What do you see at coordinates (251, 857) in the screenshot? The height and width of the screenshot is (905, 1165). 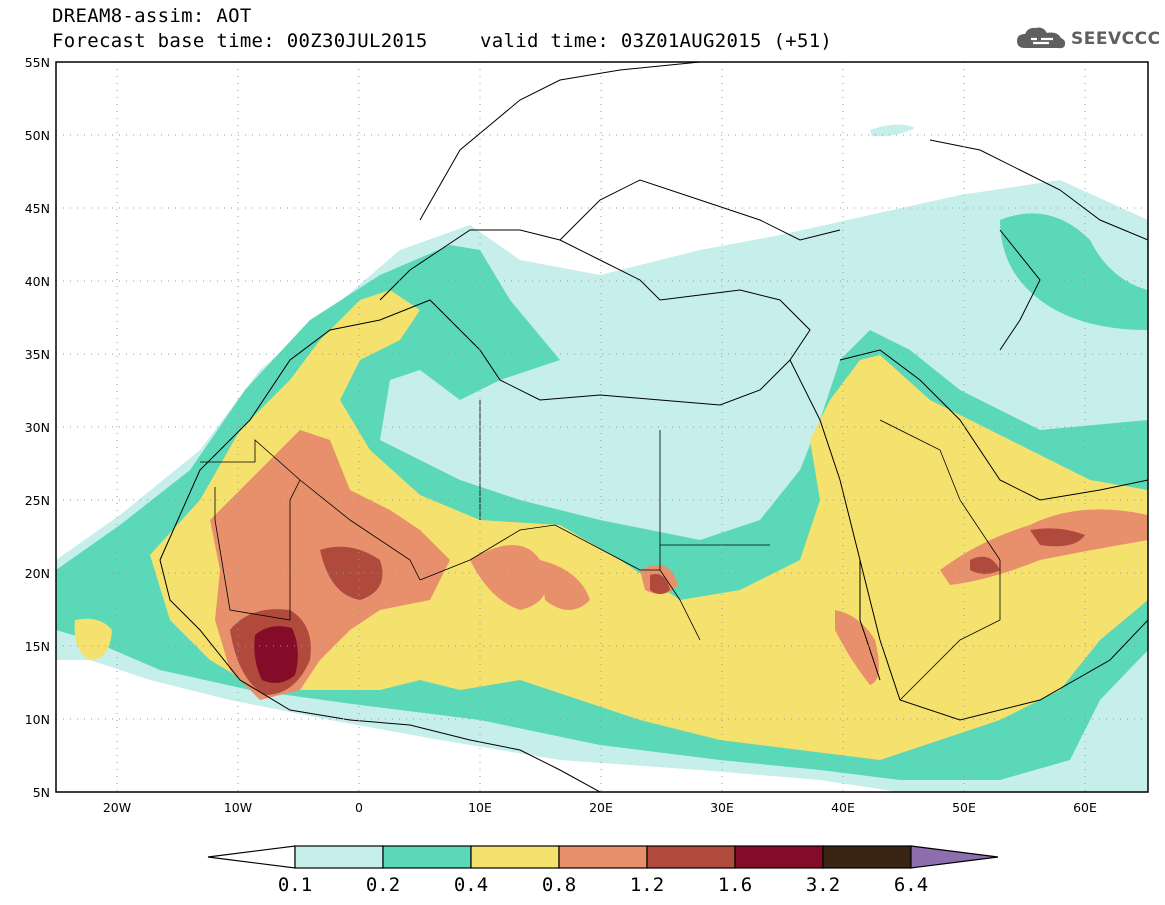 I see `colorbar-under-arrow` at bounding box center [251, 857].